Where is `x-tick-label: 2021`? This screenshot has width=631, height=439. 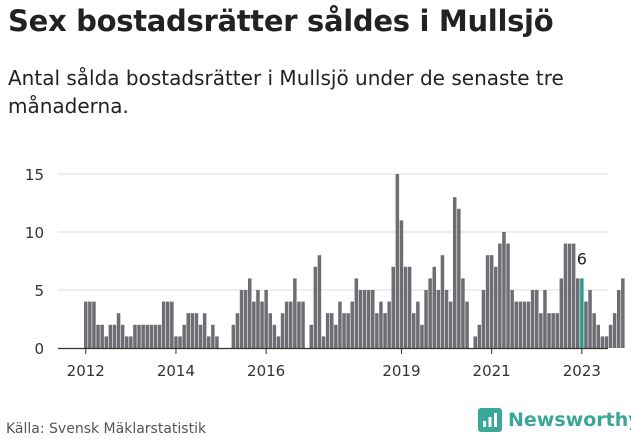 x-tick-label: 2021 is located at coordinates (492, 371).